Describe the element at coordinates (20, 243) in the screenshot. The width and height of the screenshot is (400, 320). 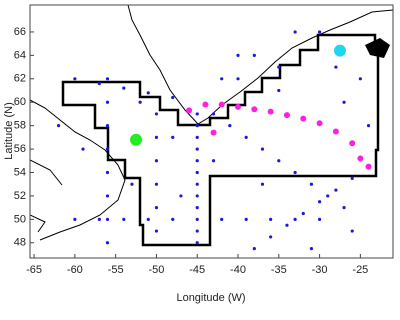
I see `y-tick-label: 48` at that location.